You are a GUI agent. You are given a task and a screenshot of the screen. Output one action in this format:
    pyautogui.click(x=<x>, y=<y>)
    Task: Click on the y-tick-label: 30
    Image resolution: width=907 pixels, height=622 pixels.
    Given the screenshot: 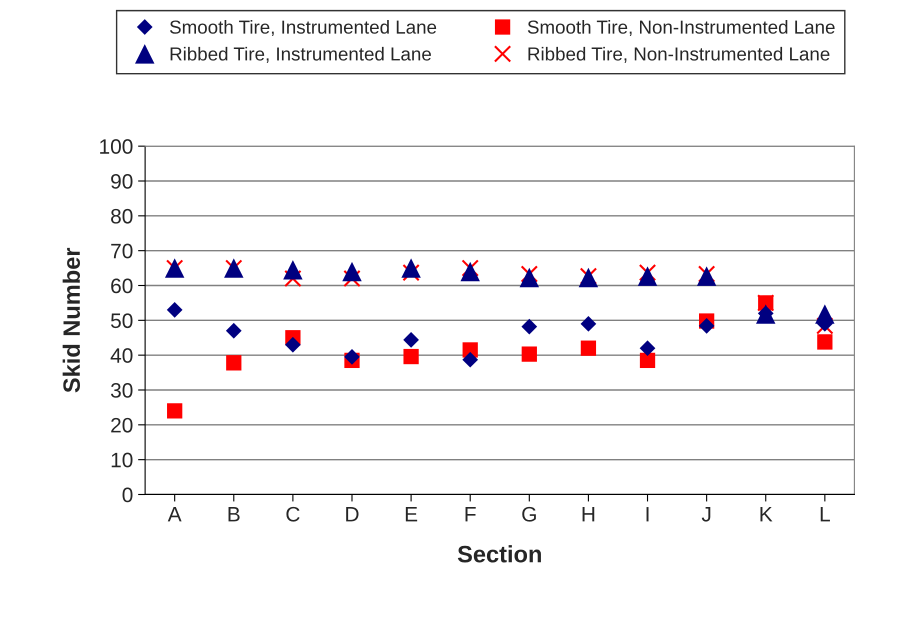 What is the action you would take?
    pyautogui.click(x=121, y=390)
    